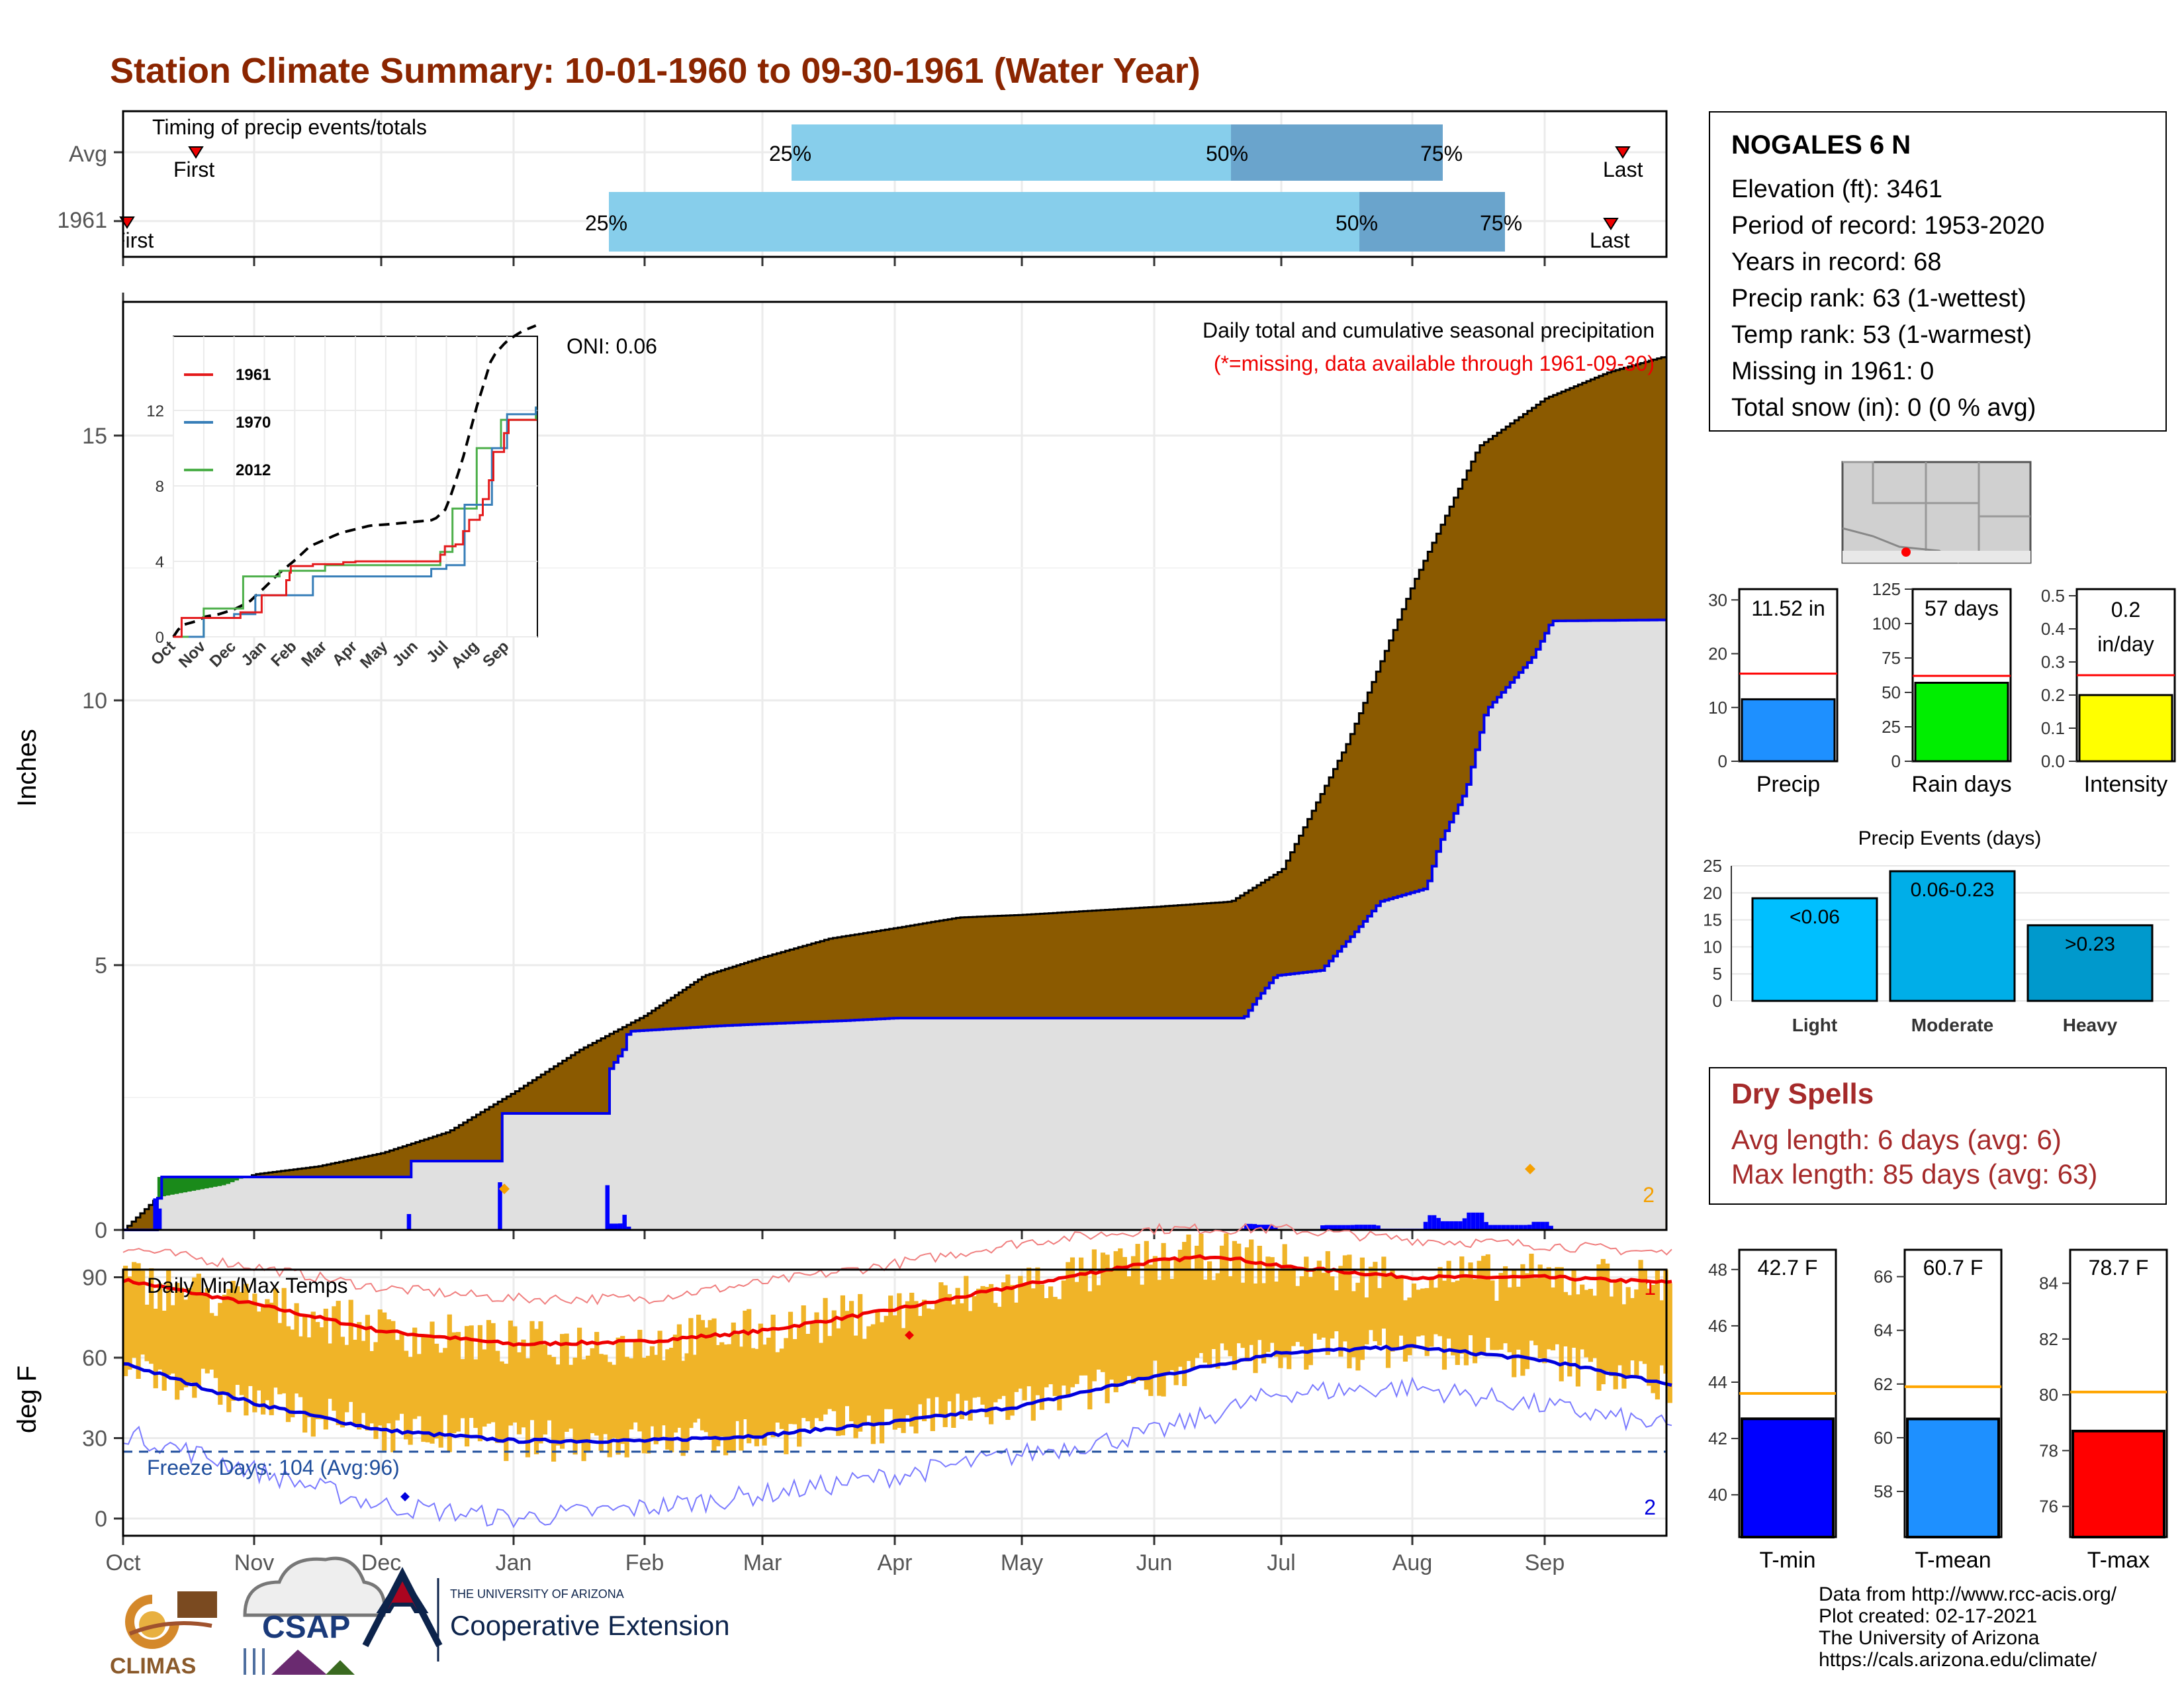  Describe the element at coordinates (2090, 944) in the screenshot. I see `events-bar-label: >0.23` at that location.